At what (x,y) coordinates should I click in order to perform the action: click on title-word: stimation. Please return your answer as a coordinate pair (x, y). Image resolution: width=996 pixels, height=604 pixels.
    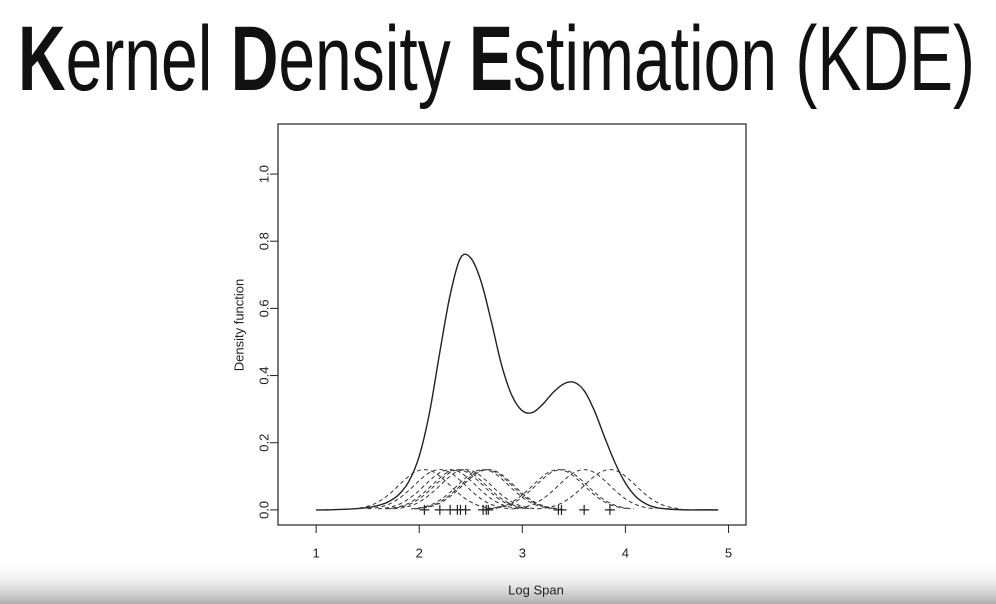
    Looking at the image, I should click on (645, 59).